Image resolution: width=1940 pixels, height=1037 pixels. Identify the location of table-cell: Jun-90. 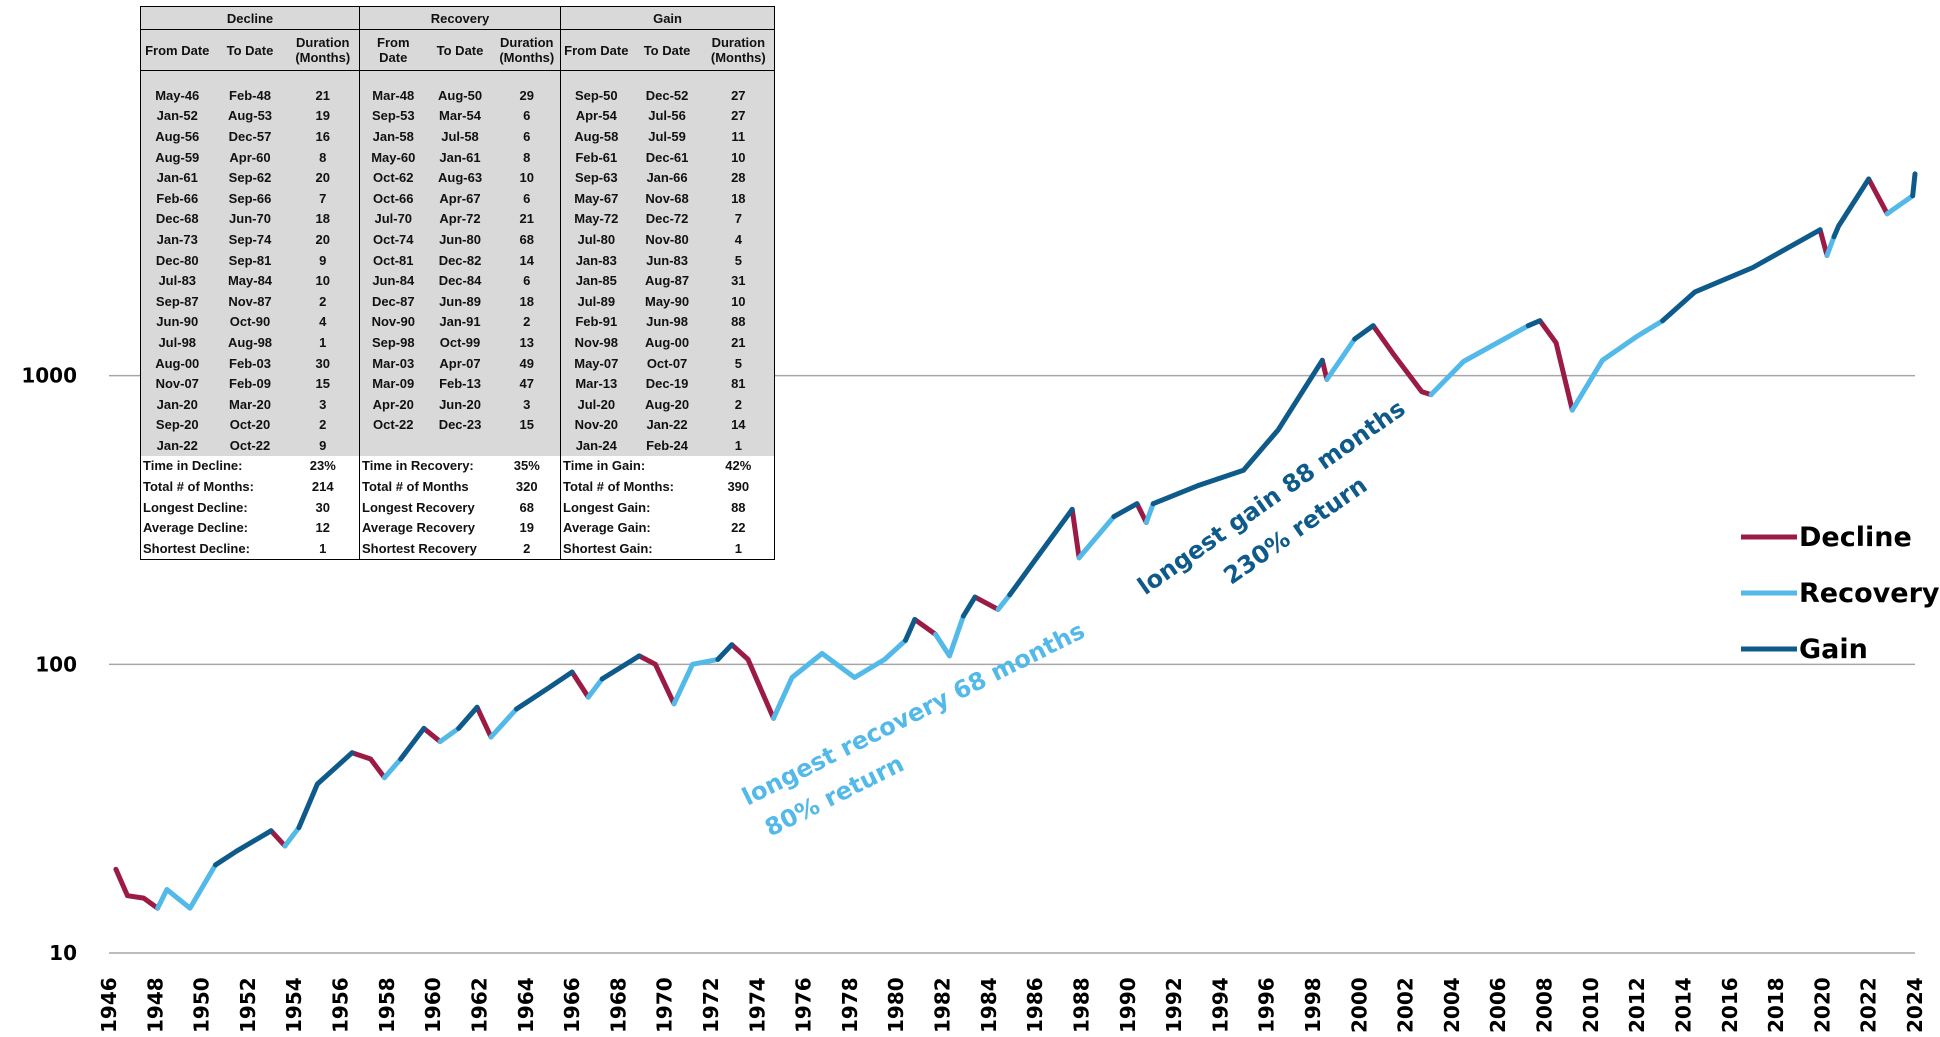
(177, 322).